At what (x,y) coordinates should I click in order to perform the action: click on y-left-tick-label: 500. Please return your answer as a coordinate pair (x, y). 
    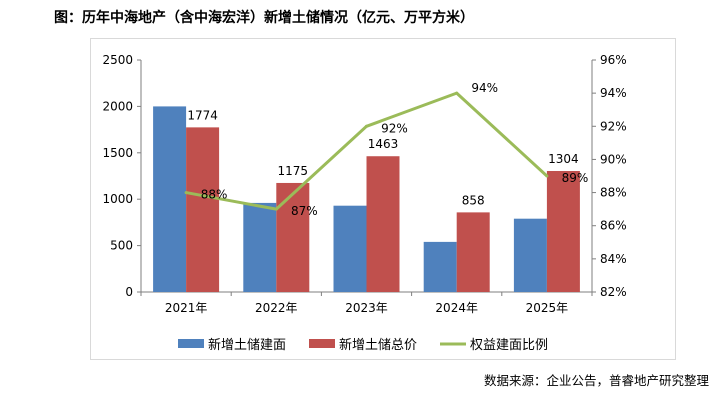
    Looking at the image, I should click on (121, 246).